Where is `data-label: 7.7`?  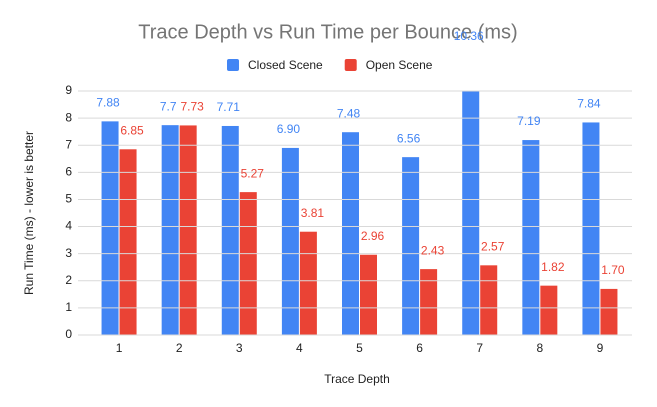 data-label: 7.7 is located at coordinates (168, 106).